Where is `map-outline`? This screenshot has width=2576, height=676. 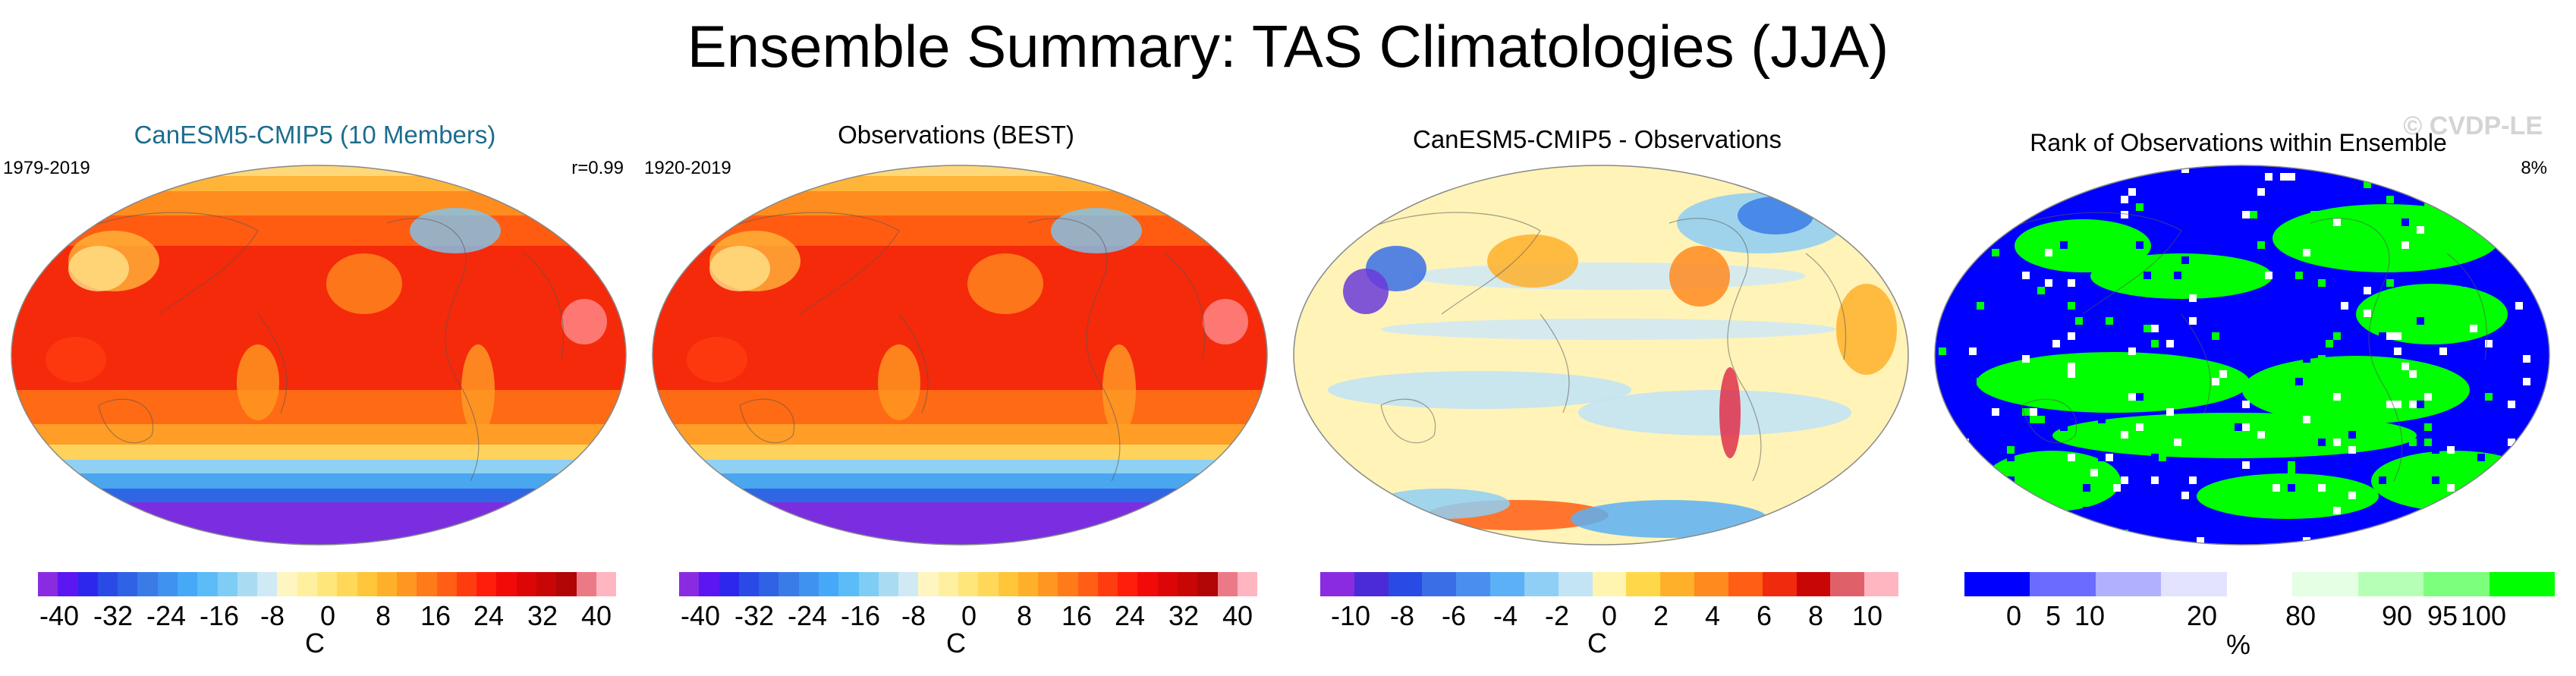
map-outline is located at coordinates (319, 355).